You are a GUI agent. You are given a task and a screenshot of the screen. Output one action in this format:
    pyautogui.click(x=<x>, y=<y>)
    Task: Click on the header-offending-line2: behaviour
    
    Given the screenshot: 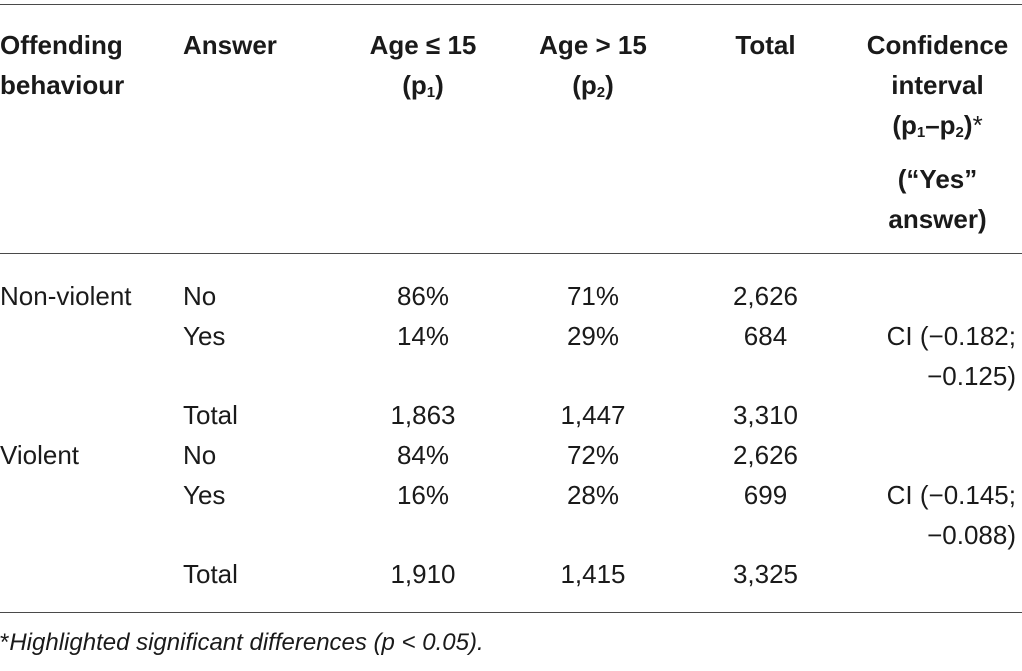 What is the action you would take?
    pyautogui.click(x=62, y=85)
    